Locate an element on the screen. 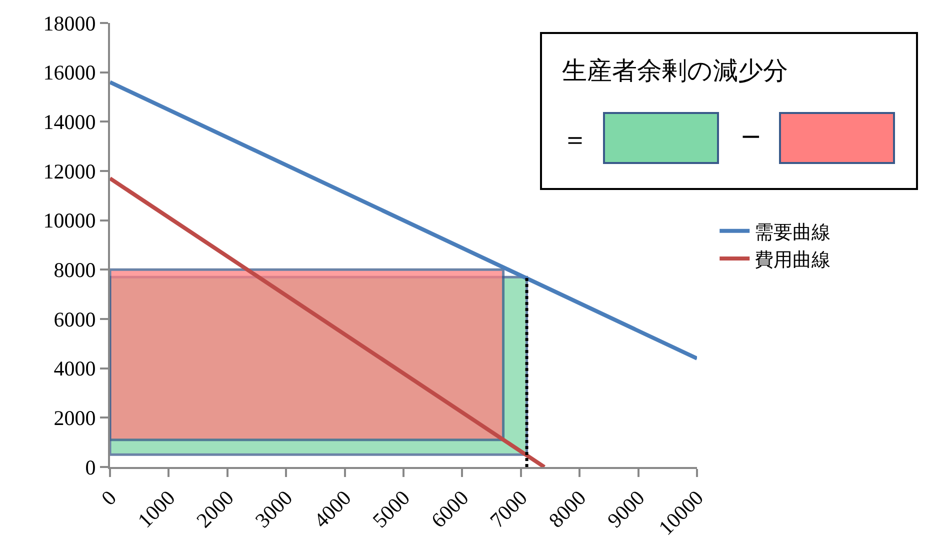  x-tick-label: 6000 is located at coordinates (450, 509).